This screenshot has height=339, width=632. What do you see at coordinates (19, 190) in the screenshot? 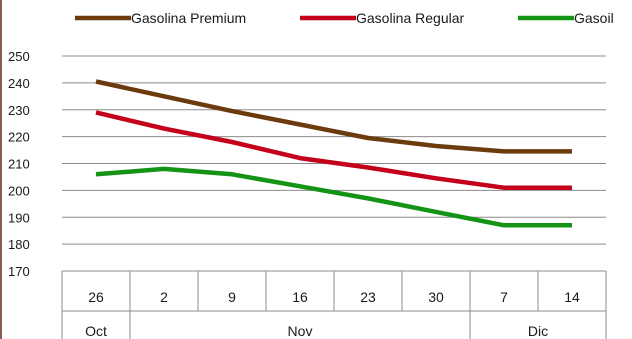
I see `y-tick-label: 200` at bounding box center [19, 190].